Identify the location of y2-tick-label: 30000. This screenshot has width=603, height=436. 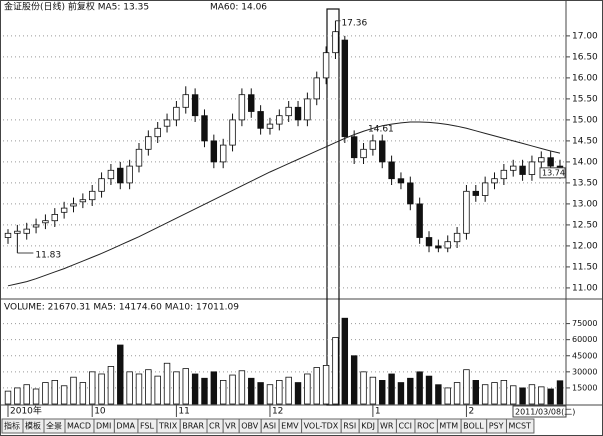
(584, 371).